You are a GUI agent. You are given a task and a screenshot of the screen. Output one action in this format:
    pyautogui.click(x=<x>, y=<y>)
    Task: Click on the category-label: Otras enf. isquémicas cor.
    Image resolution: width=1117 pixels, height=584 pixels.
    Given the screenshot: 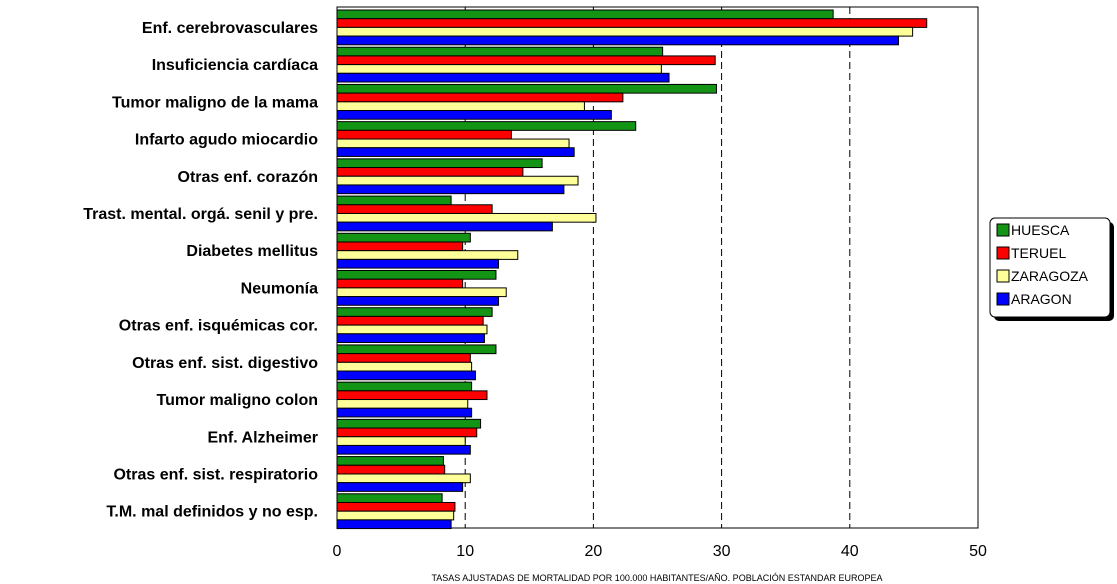 What is the action you would take?
    pyautogui.click(x=218, y=326)
    